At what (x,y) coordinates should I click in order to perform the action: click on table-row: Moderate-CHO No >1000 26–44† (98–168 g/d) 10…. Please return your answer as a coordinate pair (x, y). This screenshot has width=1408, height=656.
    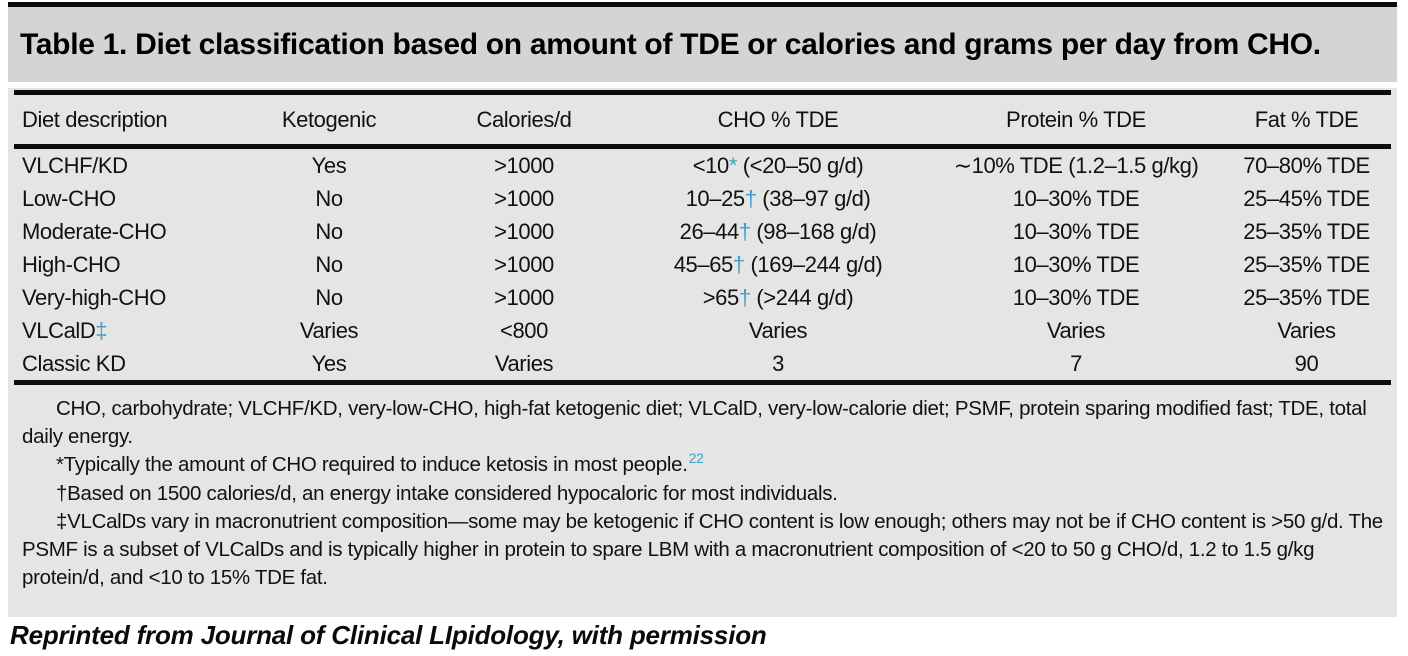
    Looking at the image, I should click on (702, 231).